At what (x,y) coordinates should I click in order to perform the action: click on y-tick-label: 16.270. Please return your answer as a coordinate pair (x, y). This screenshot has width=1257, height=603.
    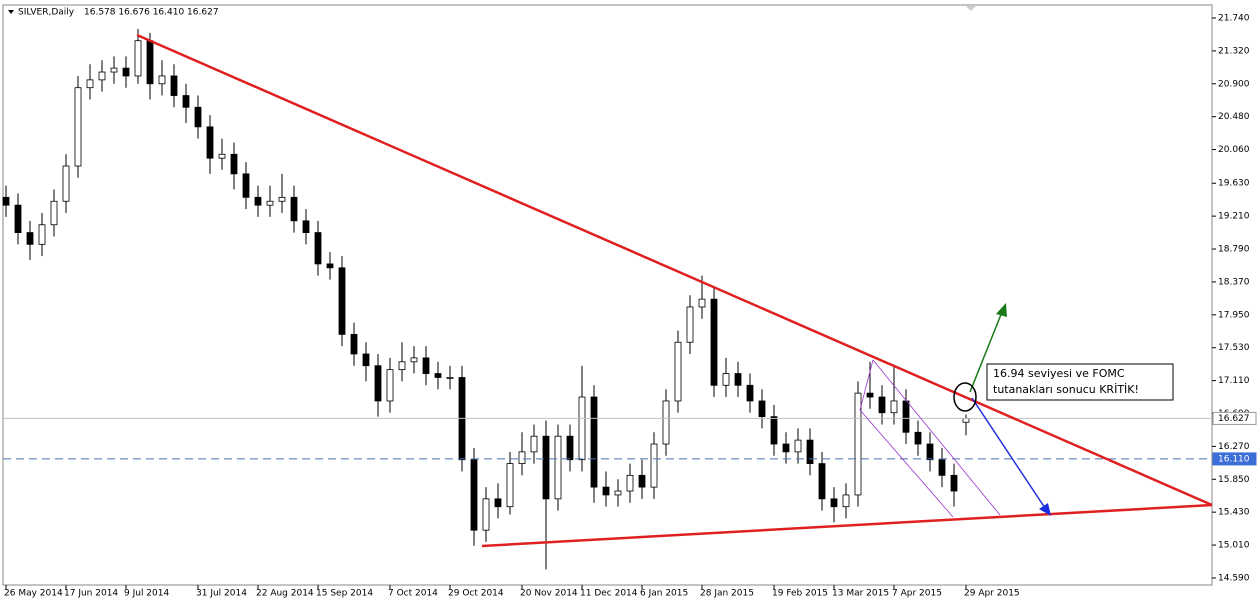
    Looking at the image, I should click on (1234, 447).